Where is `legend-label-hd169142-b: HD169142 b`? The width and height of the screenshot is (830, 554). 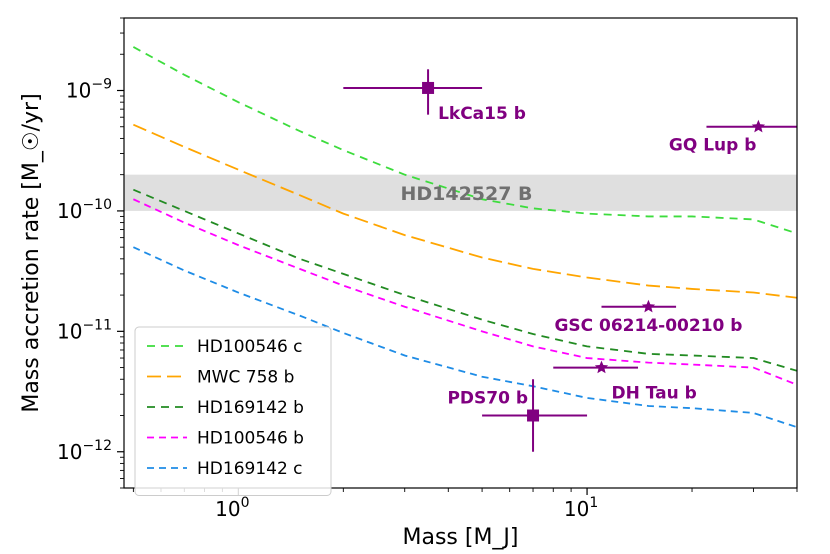
legend-label-hd169142-b: HD169142 b is located at coordinates (250, 408).